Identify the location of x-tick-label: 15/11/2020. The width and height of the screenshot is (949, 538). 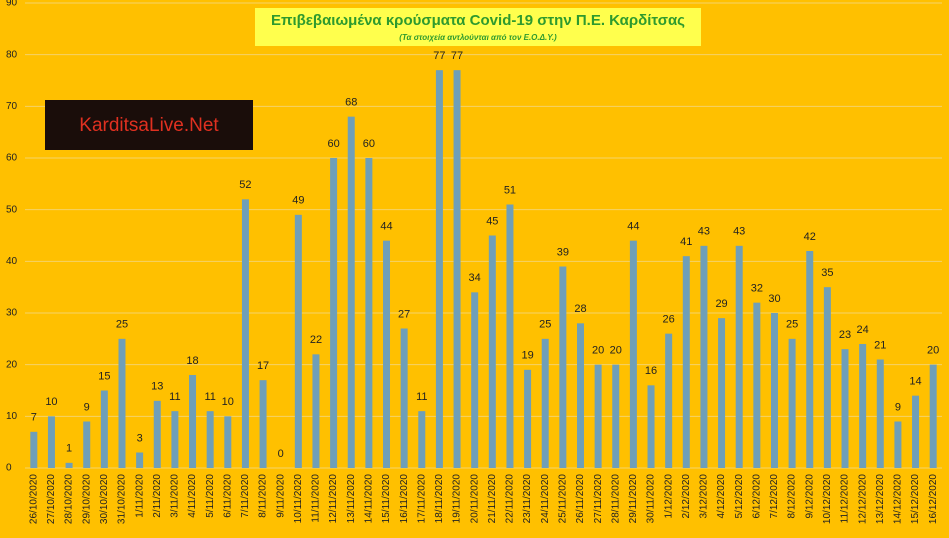
(386, 499).